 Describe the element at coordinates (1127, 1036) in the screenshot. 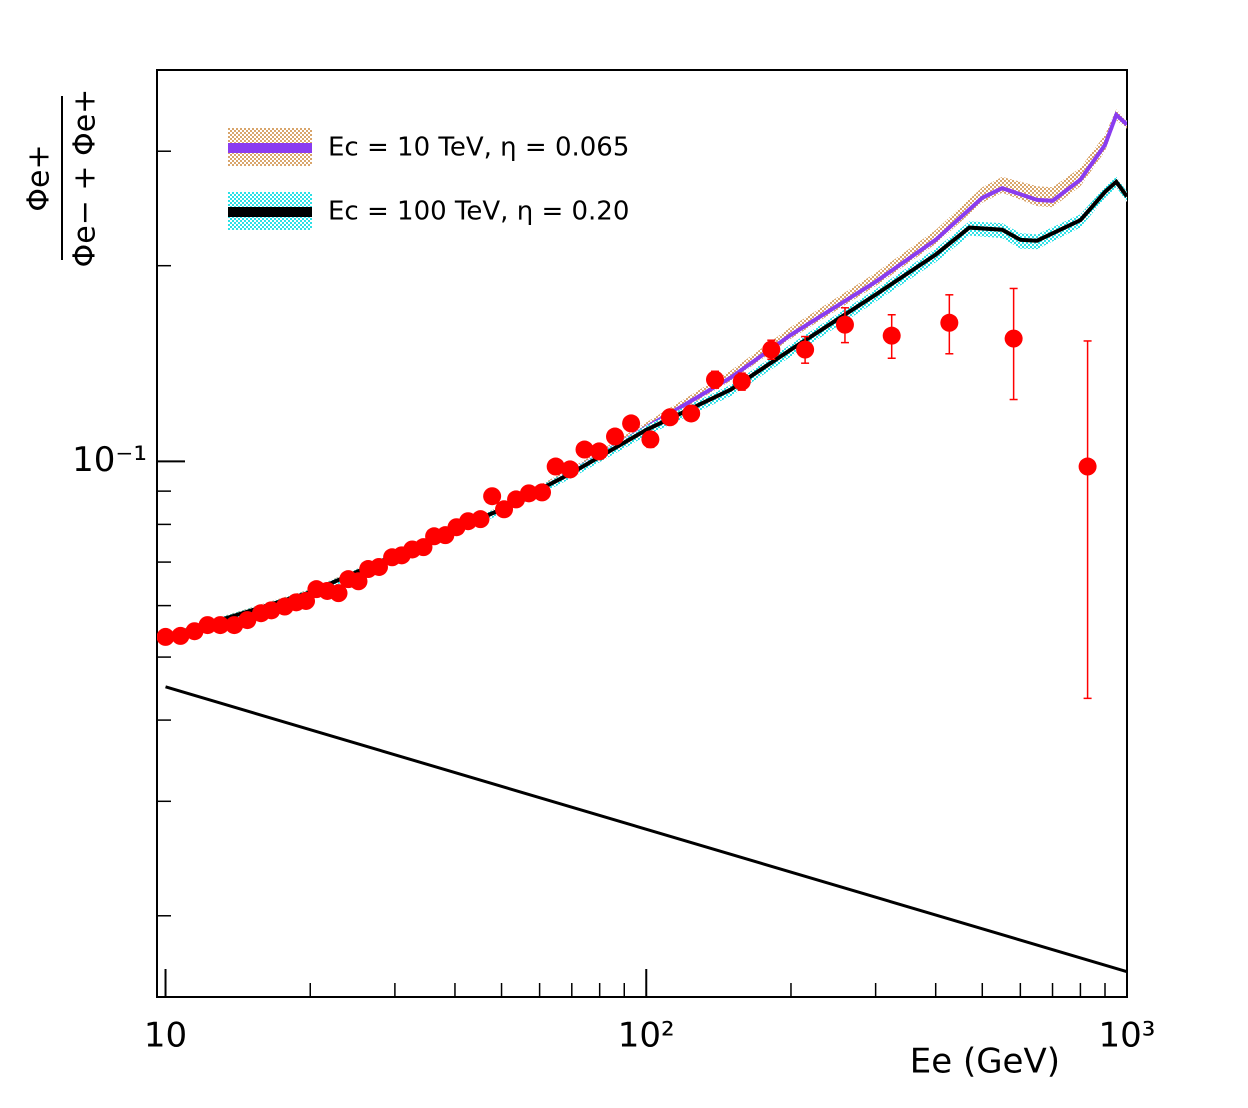

I see `x-tick-label: 10³` at that location.